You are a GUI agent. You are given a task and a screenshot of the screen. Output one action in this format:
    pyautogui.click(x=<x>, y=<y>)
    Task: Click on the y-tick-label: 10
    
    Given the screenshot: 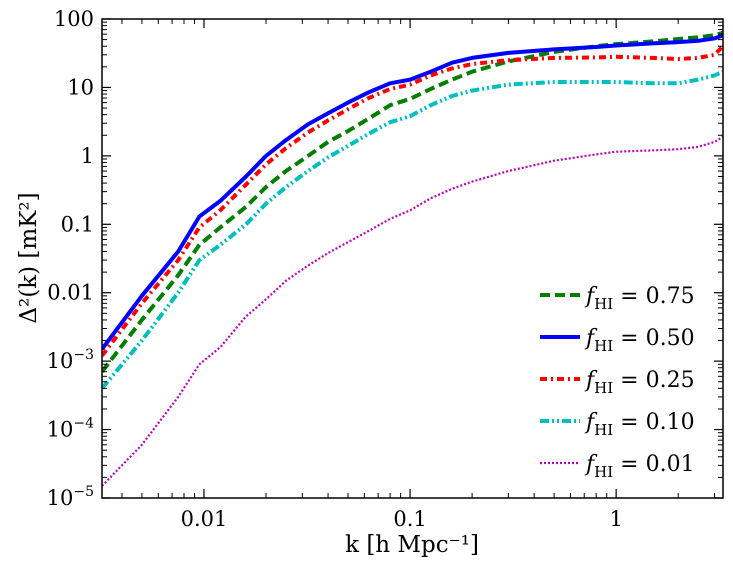 What is the action you would take?
    pyautogui.click(x=80, y=87)
    